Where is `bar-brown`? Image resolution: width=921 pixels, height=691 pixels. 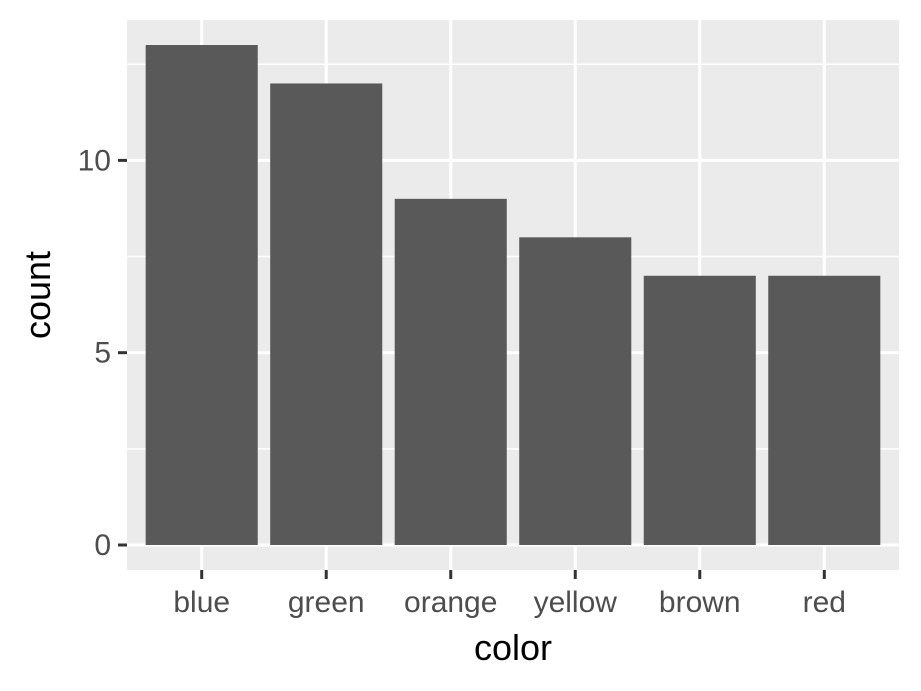
bar-brown is located at coordinates (699, 410).